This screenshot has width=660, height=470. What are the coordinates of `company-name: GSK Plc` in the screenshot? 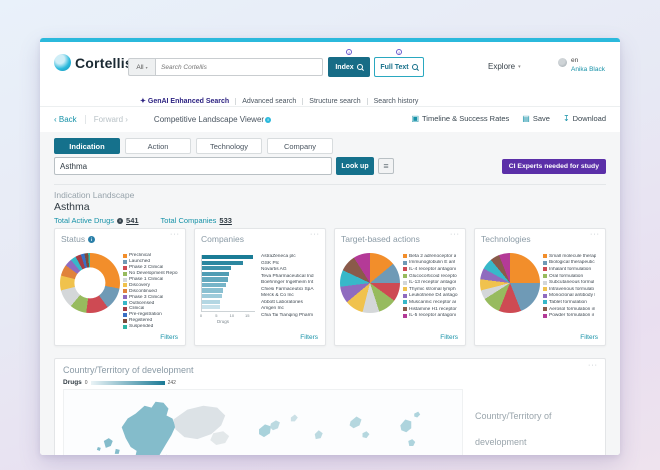 It's located at (270, 263).